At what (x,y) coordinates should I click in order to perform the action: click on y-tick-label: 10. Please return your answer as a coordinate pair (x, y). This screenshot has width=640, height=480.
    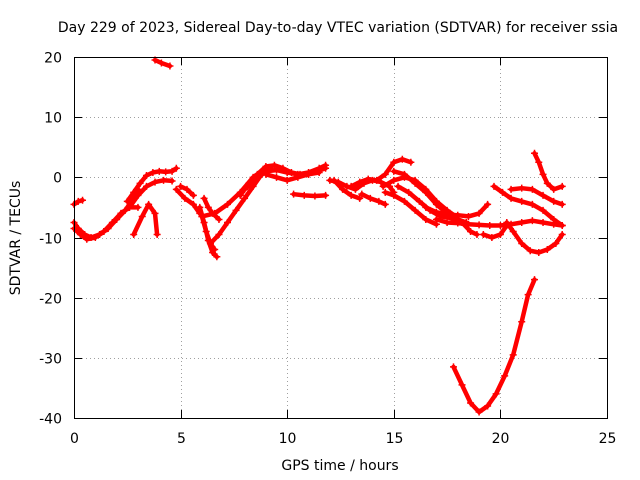
    Looking at the image, I should click on (53, 119).